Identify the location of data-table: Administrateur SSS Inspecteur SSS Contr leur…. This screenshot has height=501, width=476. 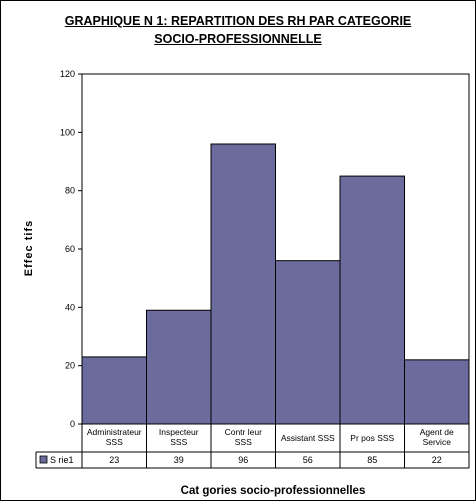
(252, 446).